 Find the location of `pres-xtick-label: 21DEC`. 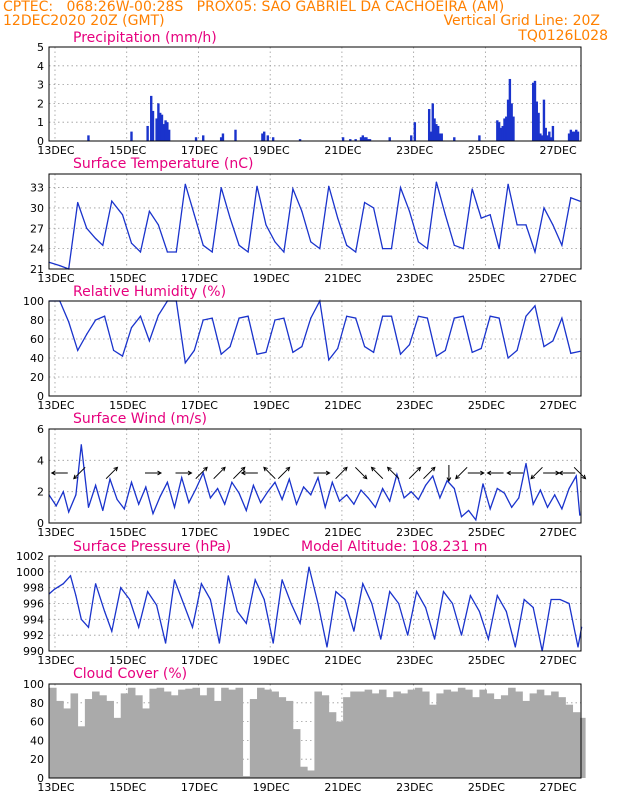

pres-xtick-label: 21DEC is located at coordinates (342, 660).